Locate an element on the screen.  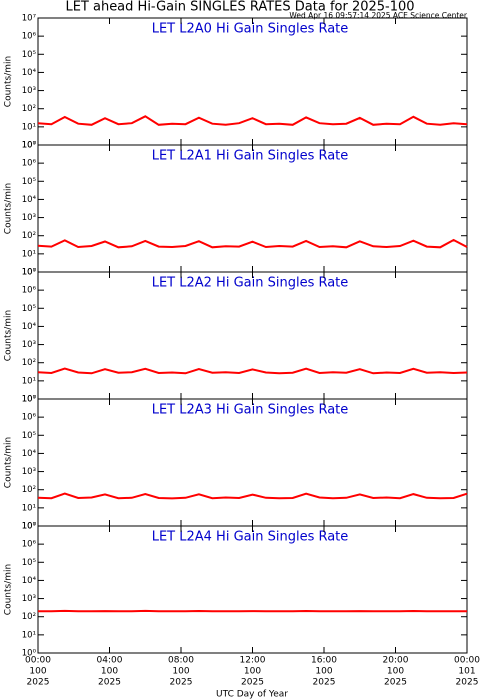
x-tick-label: 20:00 is located at coordinates (396, 661).